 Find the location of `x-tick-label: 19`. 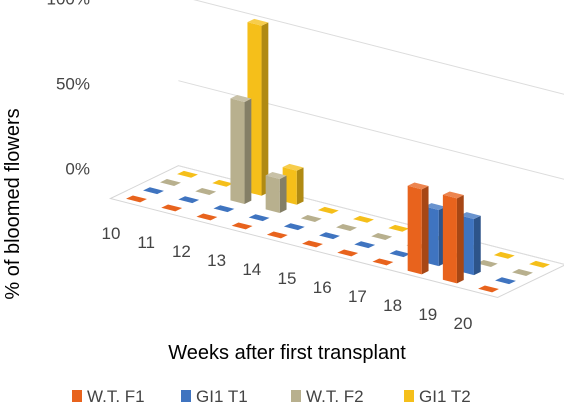

x-tick-label: 19 is located at coordinates (427, 314).